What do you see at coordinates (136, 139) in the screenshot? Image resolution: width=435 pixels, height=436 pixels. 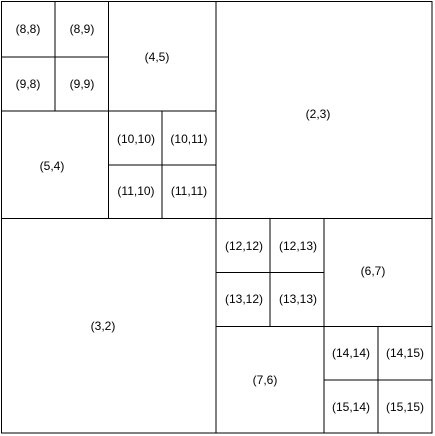 I see `cell-label: (10,10)` at bounding box center [136, 139].